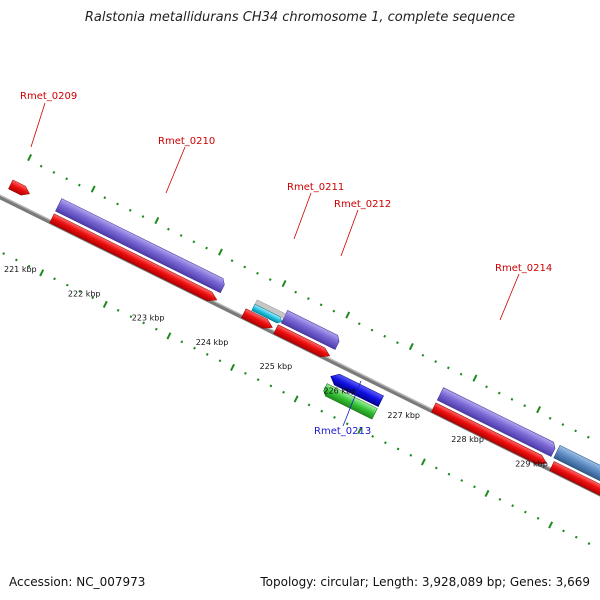 This screenshot has width=600, height=600. Describe the element at coordinates (134, 259) in the screenshot. I see `cds-rmet-0210-arrow` at that location.